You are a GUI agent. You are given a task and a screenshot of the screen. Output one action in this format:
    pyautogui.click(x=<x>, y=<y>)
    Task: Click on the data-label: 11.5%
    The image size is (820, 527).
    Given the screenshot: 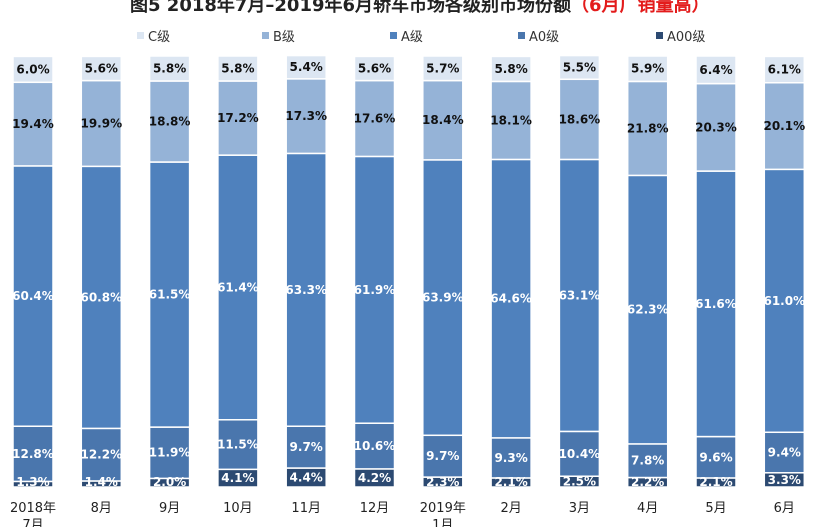 What is the action you would take?
    pyautogui.click(x=238, y=445)
    